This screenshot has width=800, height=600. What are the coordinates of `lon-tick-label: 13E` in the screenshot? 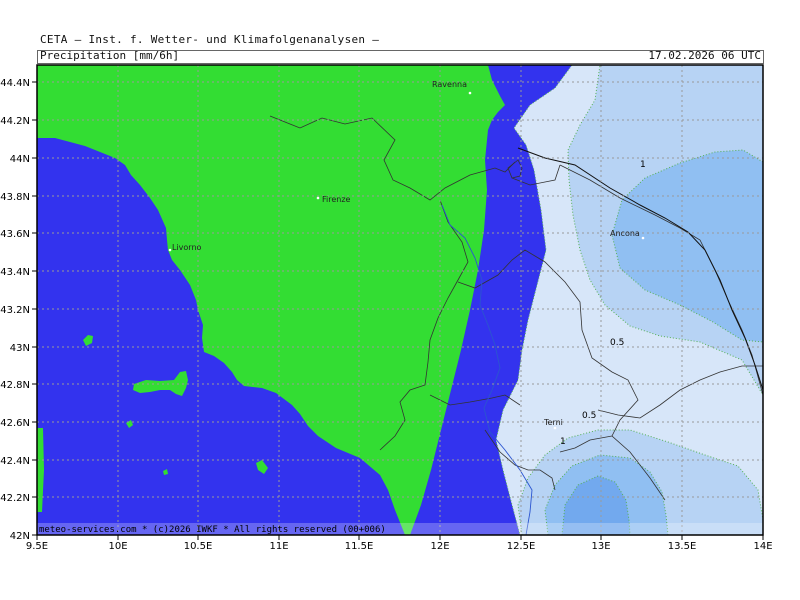 It's located at (600, 546).